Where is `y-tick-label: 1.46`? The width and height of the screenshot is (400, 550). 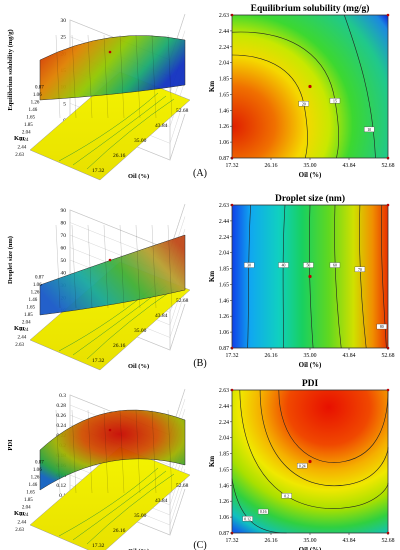
y-tick-label: 1.46 is located at coordinates (224, 486).